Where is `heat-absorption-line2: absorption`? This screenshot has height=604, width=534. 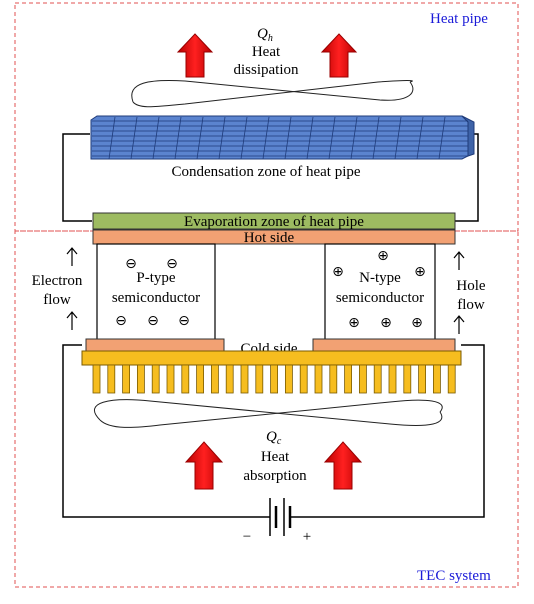
heat-absorption-line2: absorption is located at coordinates (275, 476).